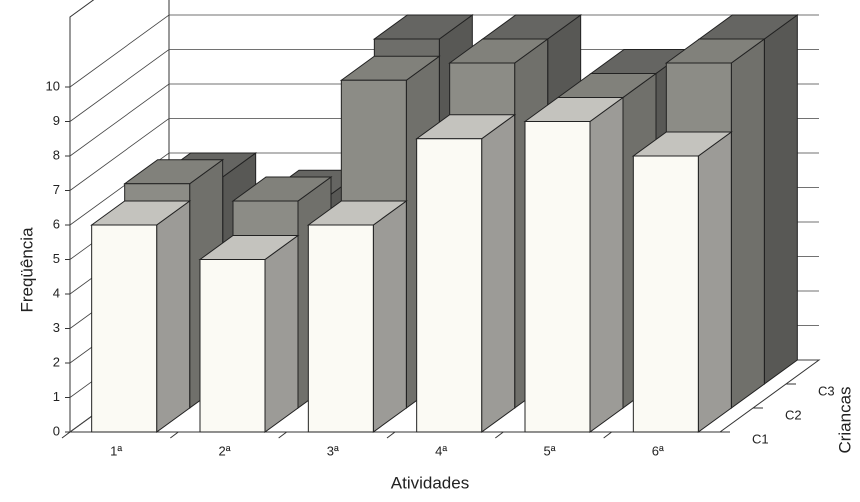 The image size is (860, 502). Describe the element at coordinates (760, 438) in the screenshot. I see `legend-label: C1` at that location.